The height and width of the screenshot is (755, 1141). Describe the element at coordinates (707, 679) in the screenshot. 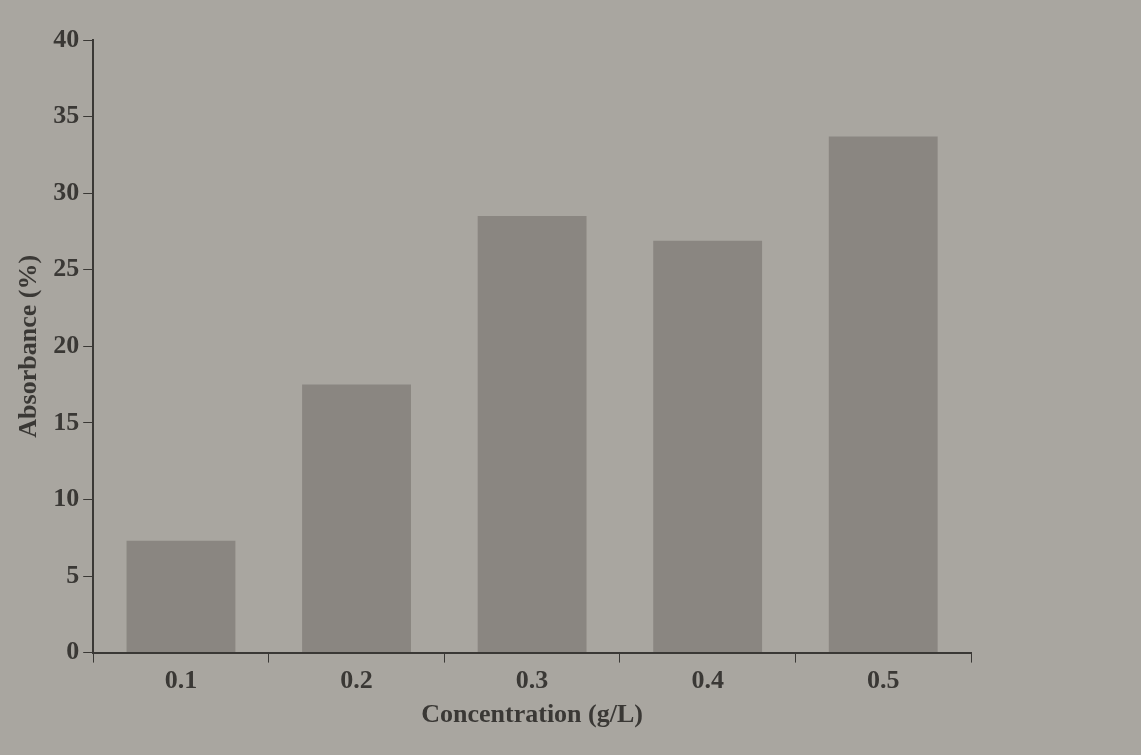

I see `x-tick-label: 0.4` at that location.